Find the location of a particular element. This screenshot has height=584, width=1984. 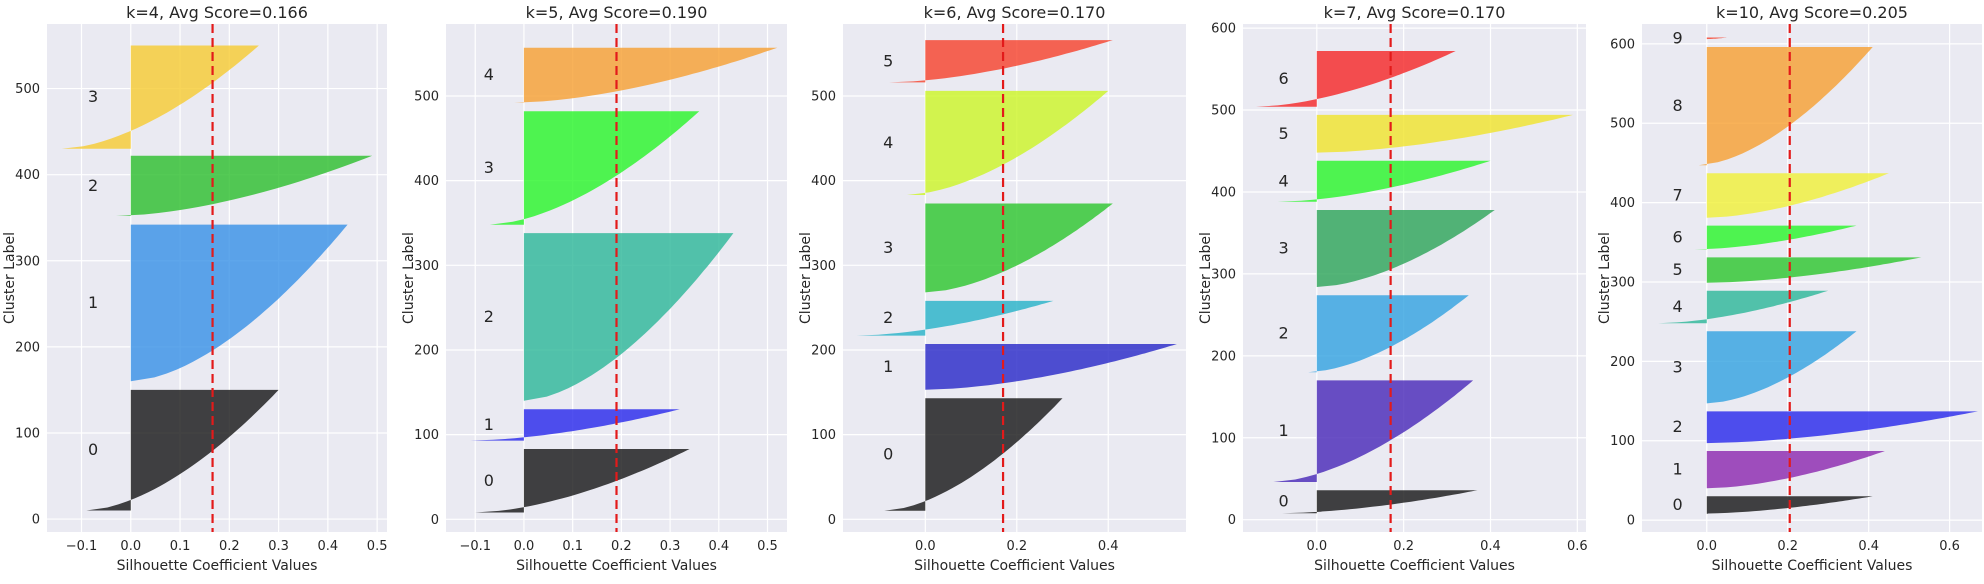

cluster-8-band is located at coordinates (1785, 106).